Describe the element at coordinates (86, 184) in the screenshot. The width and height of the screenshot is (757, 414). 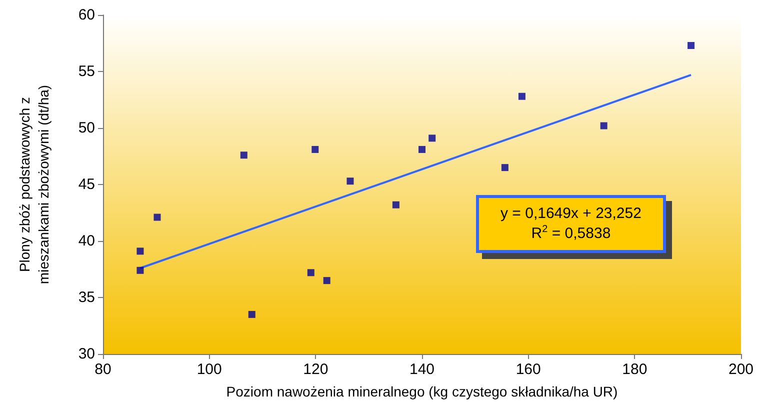
I see `y-tick-label: 45` at that location.